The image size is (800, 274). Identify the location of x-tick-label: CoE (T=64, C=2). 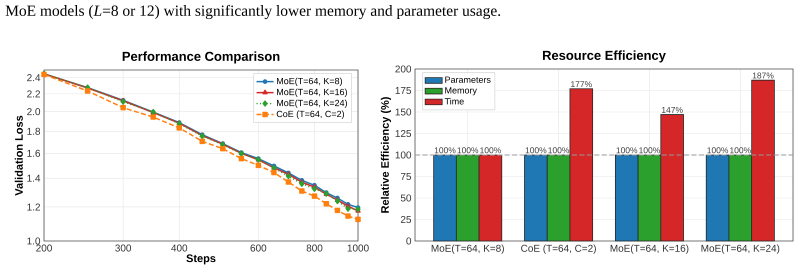
(558, 249).